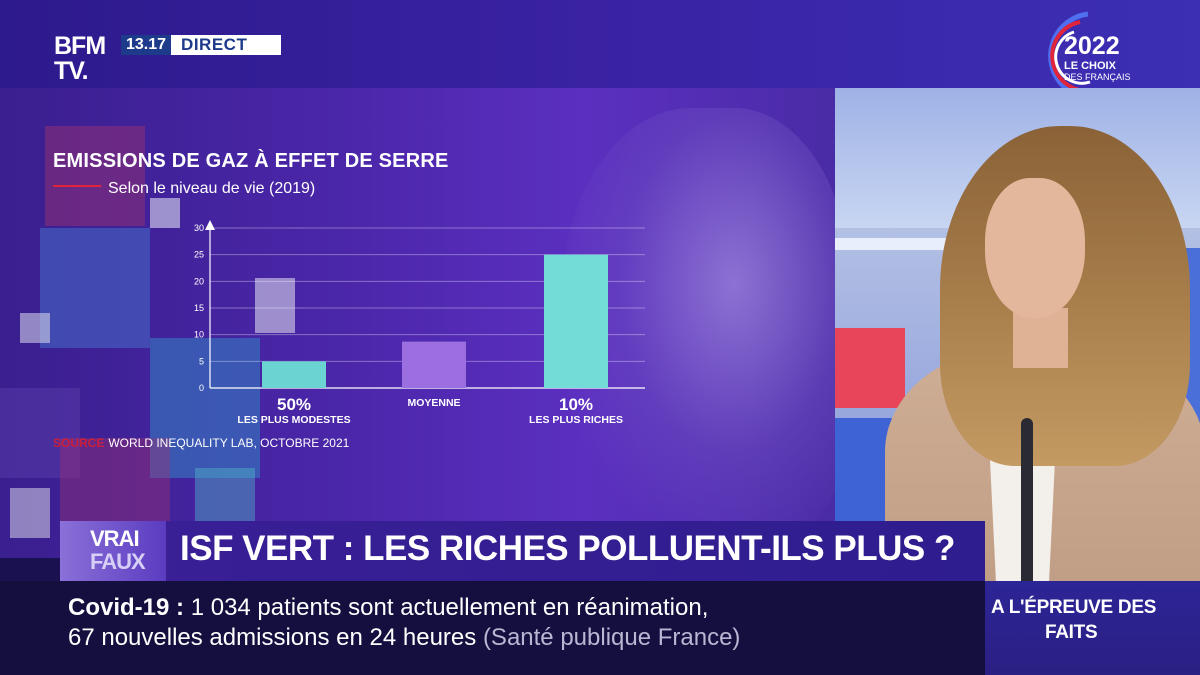 This screenshot has height=675, width=1200. I want to click on chart-source-label: SOURCE, so click(79, 443).